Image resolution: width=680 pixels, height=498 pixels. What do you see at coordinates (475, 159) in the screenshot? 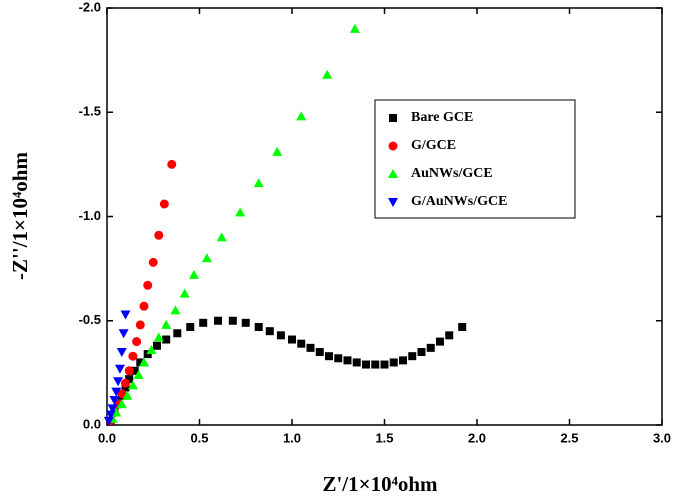
I see `legend-box` at bounding box center [475, 159].